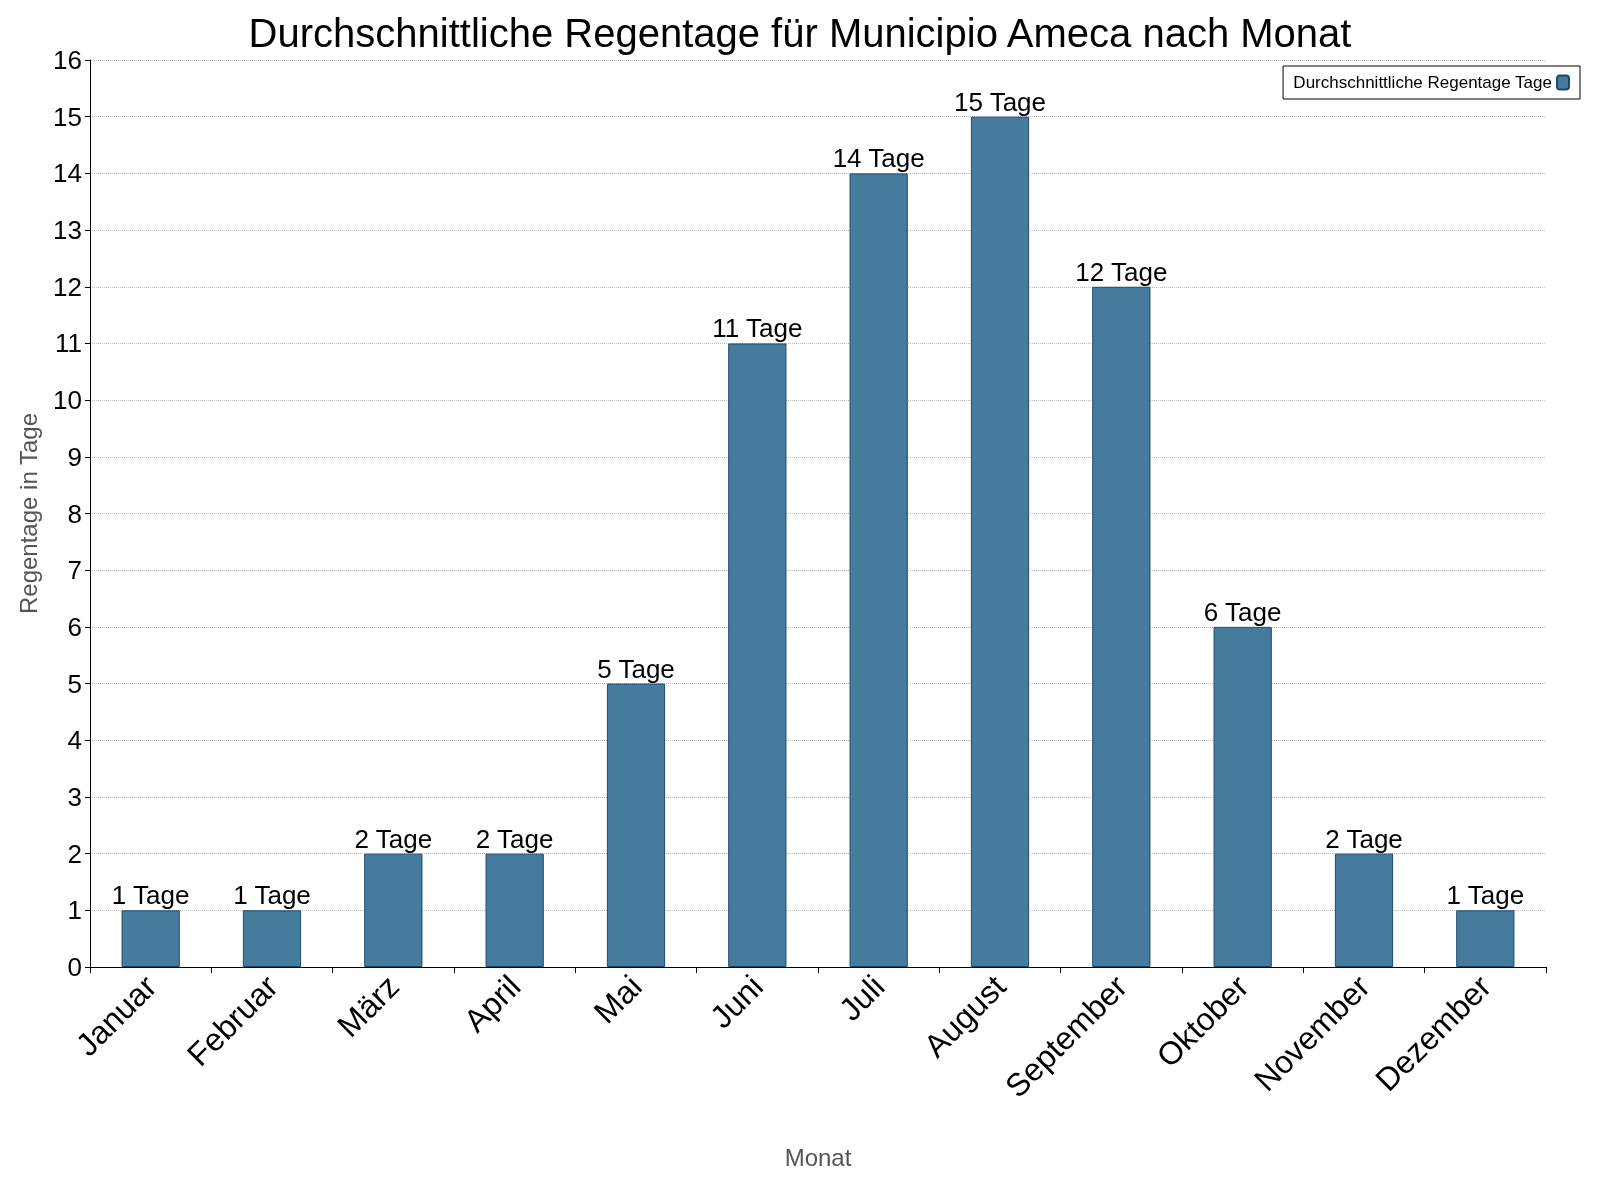 This screenshot has width=1600, height=1200. What do you see at coordinates (74, 796) in the screenshot?
I see `y-tick-label: 3` at bounding box center [74, 796].